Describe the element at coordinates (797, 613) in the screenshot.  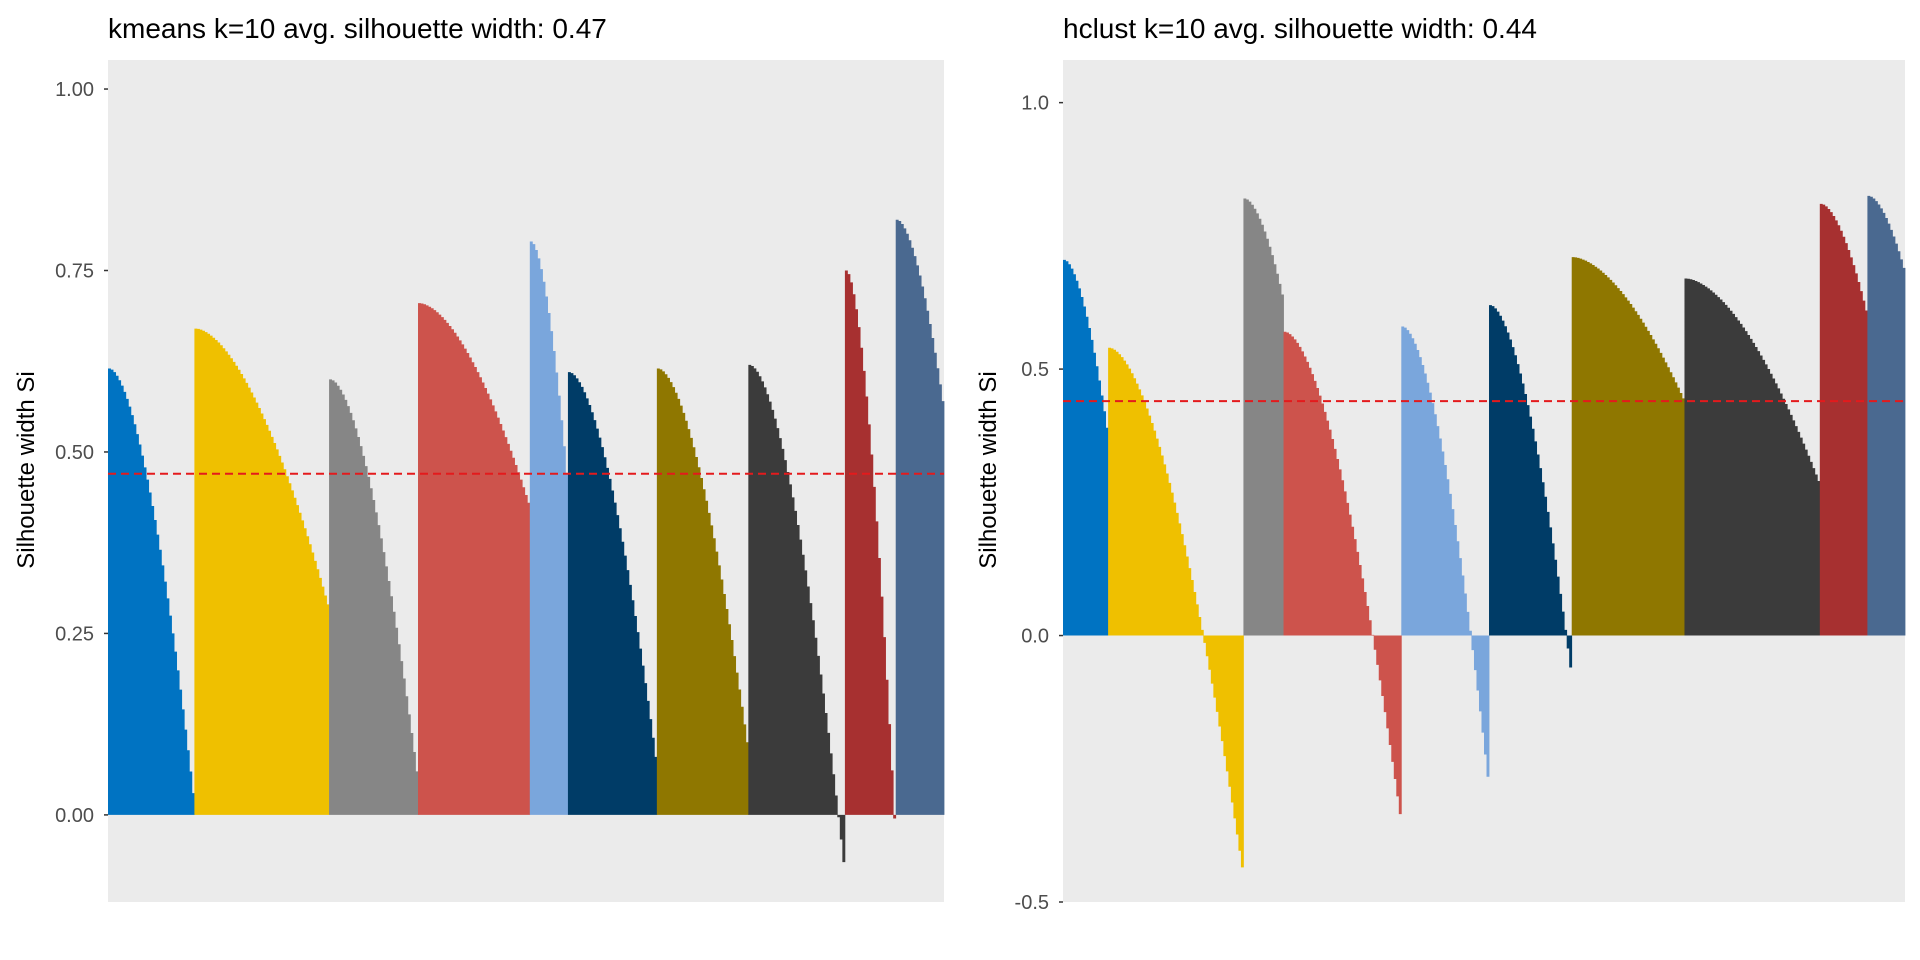
I see `kmeans-cluster-8-bars` at that location.